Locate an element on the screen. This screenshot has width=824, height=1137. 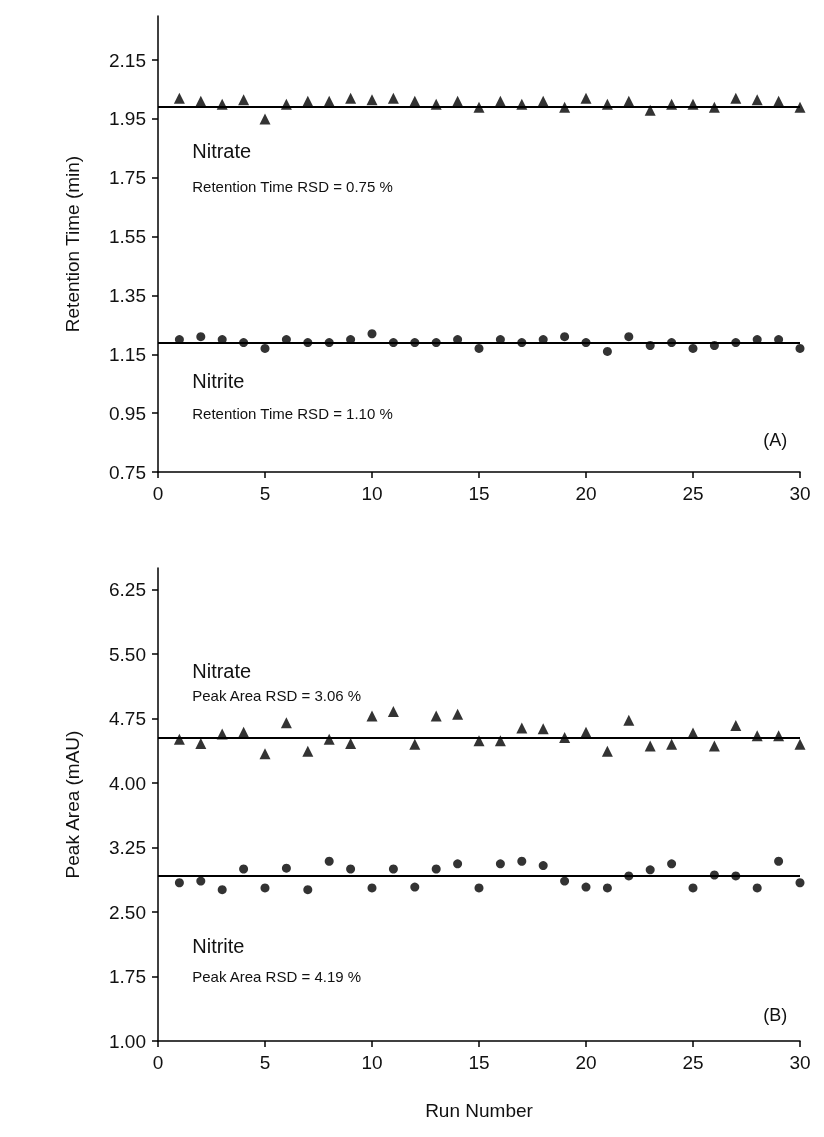
y-tick-label: 1.00 is located at coordinates (127, 1041).